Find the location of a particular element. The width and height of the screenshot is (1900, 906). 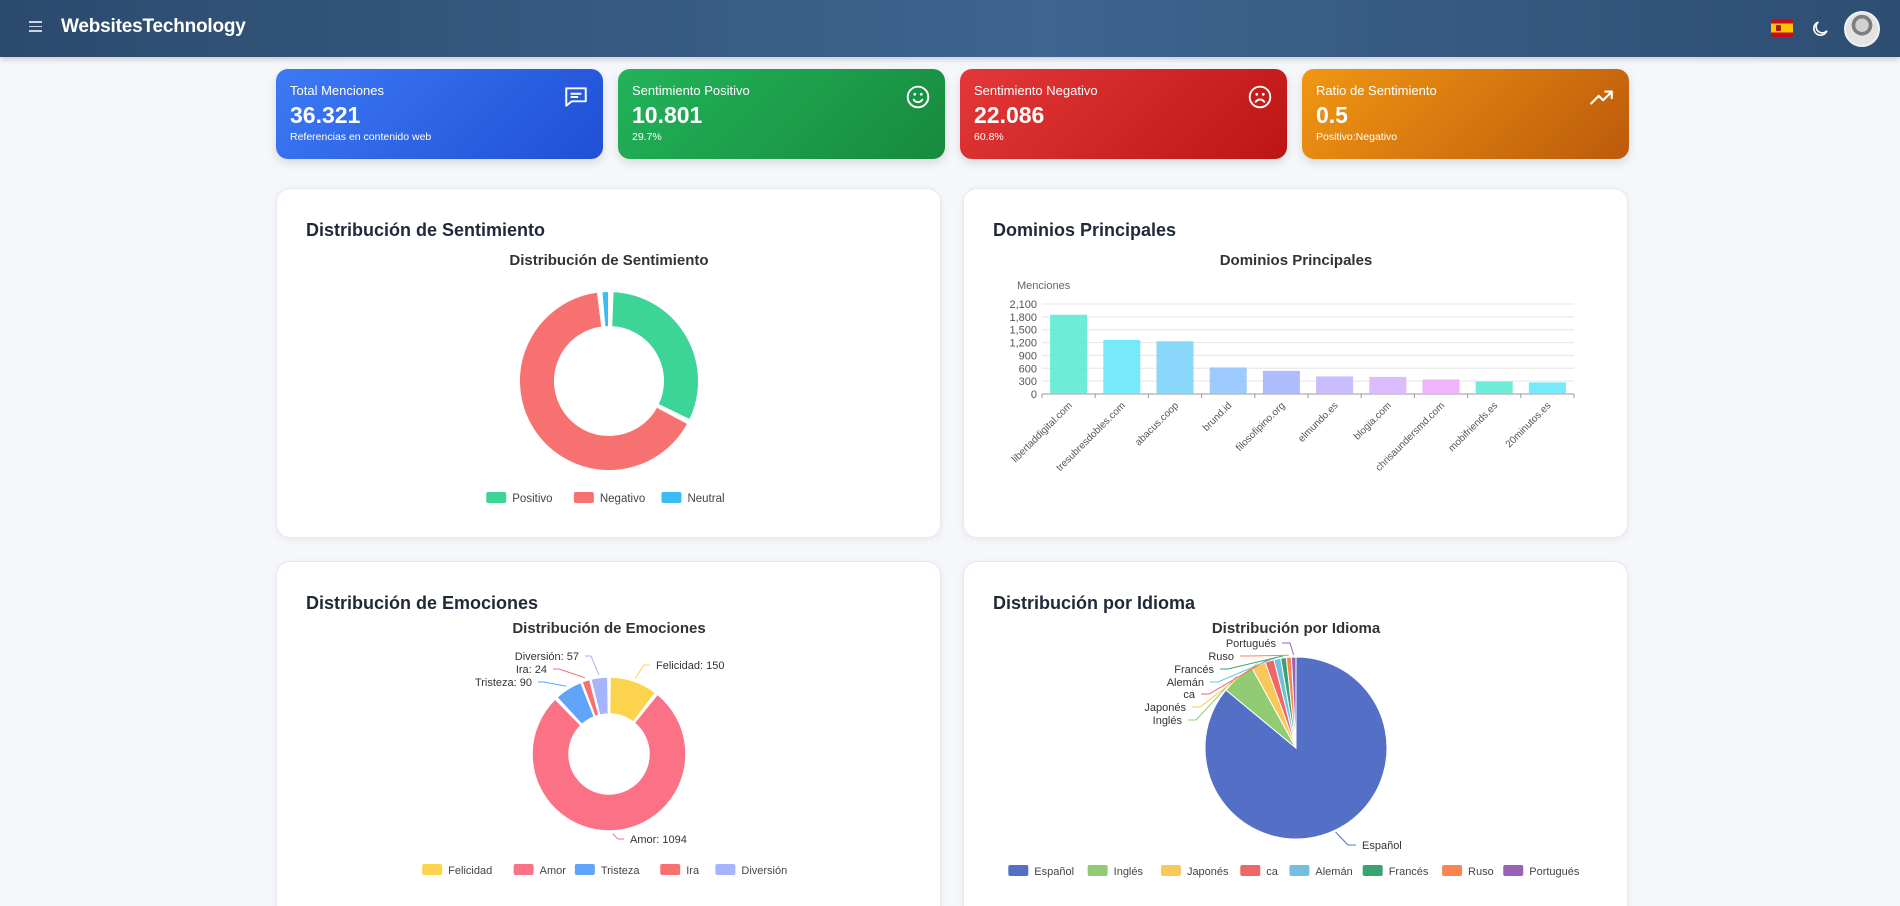

y-tick-label: 300 is located at coordinates (1028, 382).